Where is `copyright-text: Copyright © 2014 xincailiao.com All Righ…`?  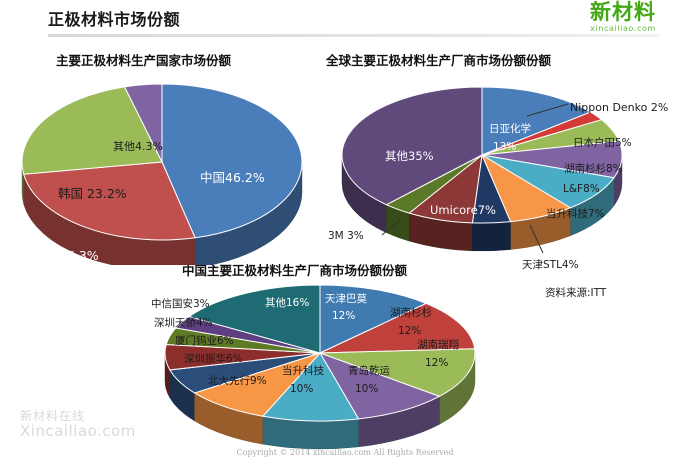
copyright-text: Copyright © 2014 xincailiao.com All Righ… is located at coordinates (345, 452).